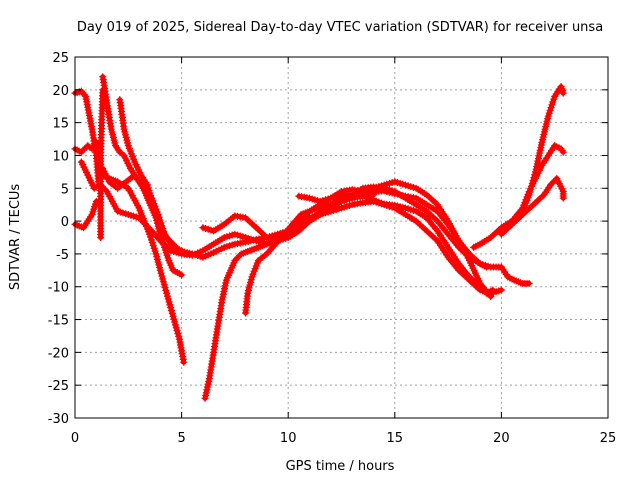 Image resolution: width=640 pixels, height=480 pixels. I want to click on y-tick-label: -10, so click(58, 288).